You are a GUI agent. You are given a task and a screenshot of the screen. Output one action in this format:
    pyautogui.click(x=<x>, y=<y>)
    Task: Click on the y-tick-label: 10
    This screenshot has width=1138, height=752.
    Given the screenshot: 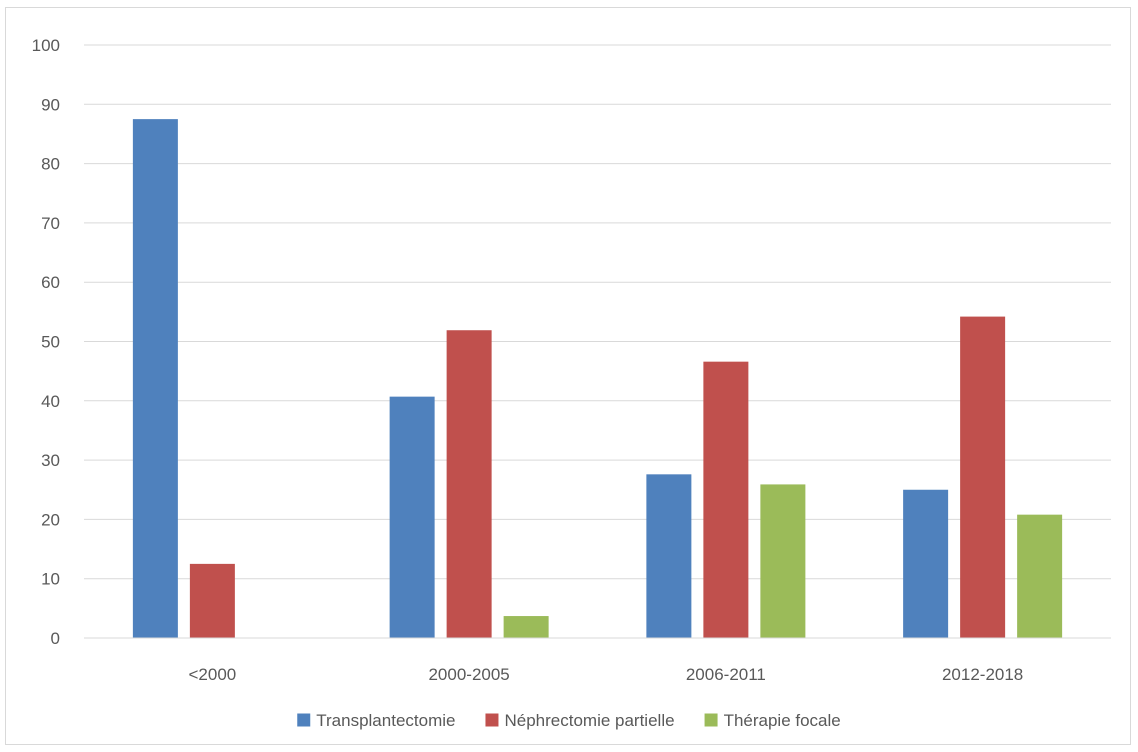 What is the action you would take?
    pyautogui.click(x=50, y=579)
    